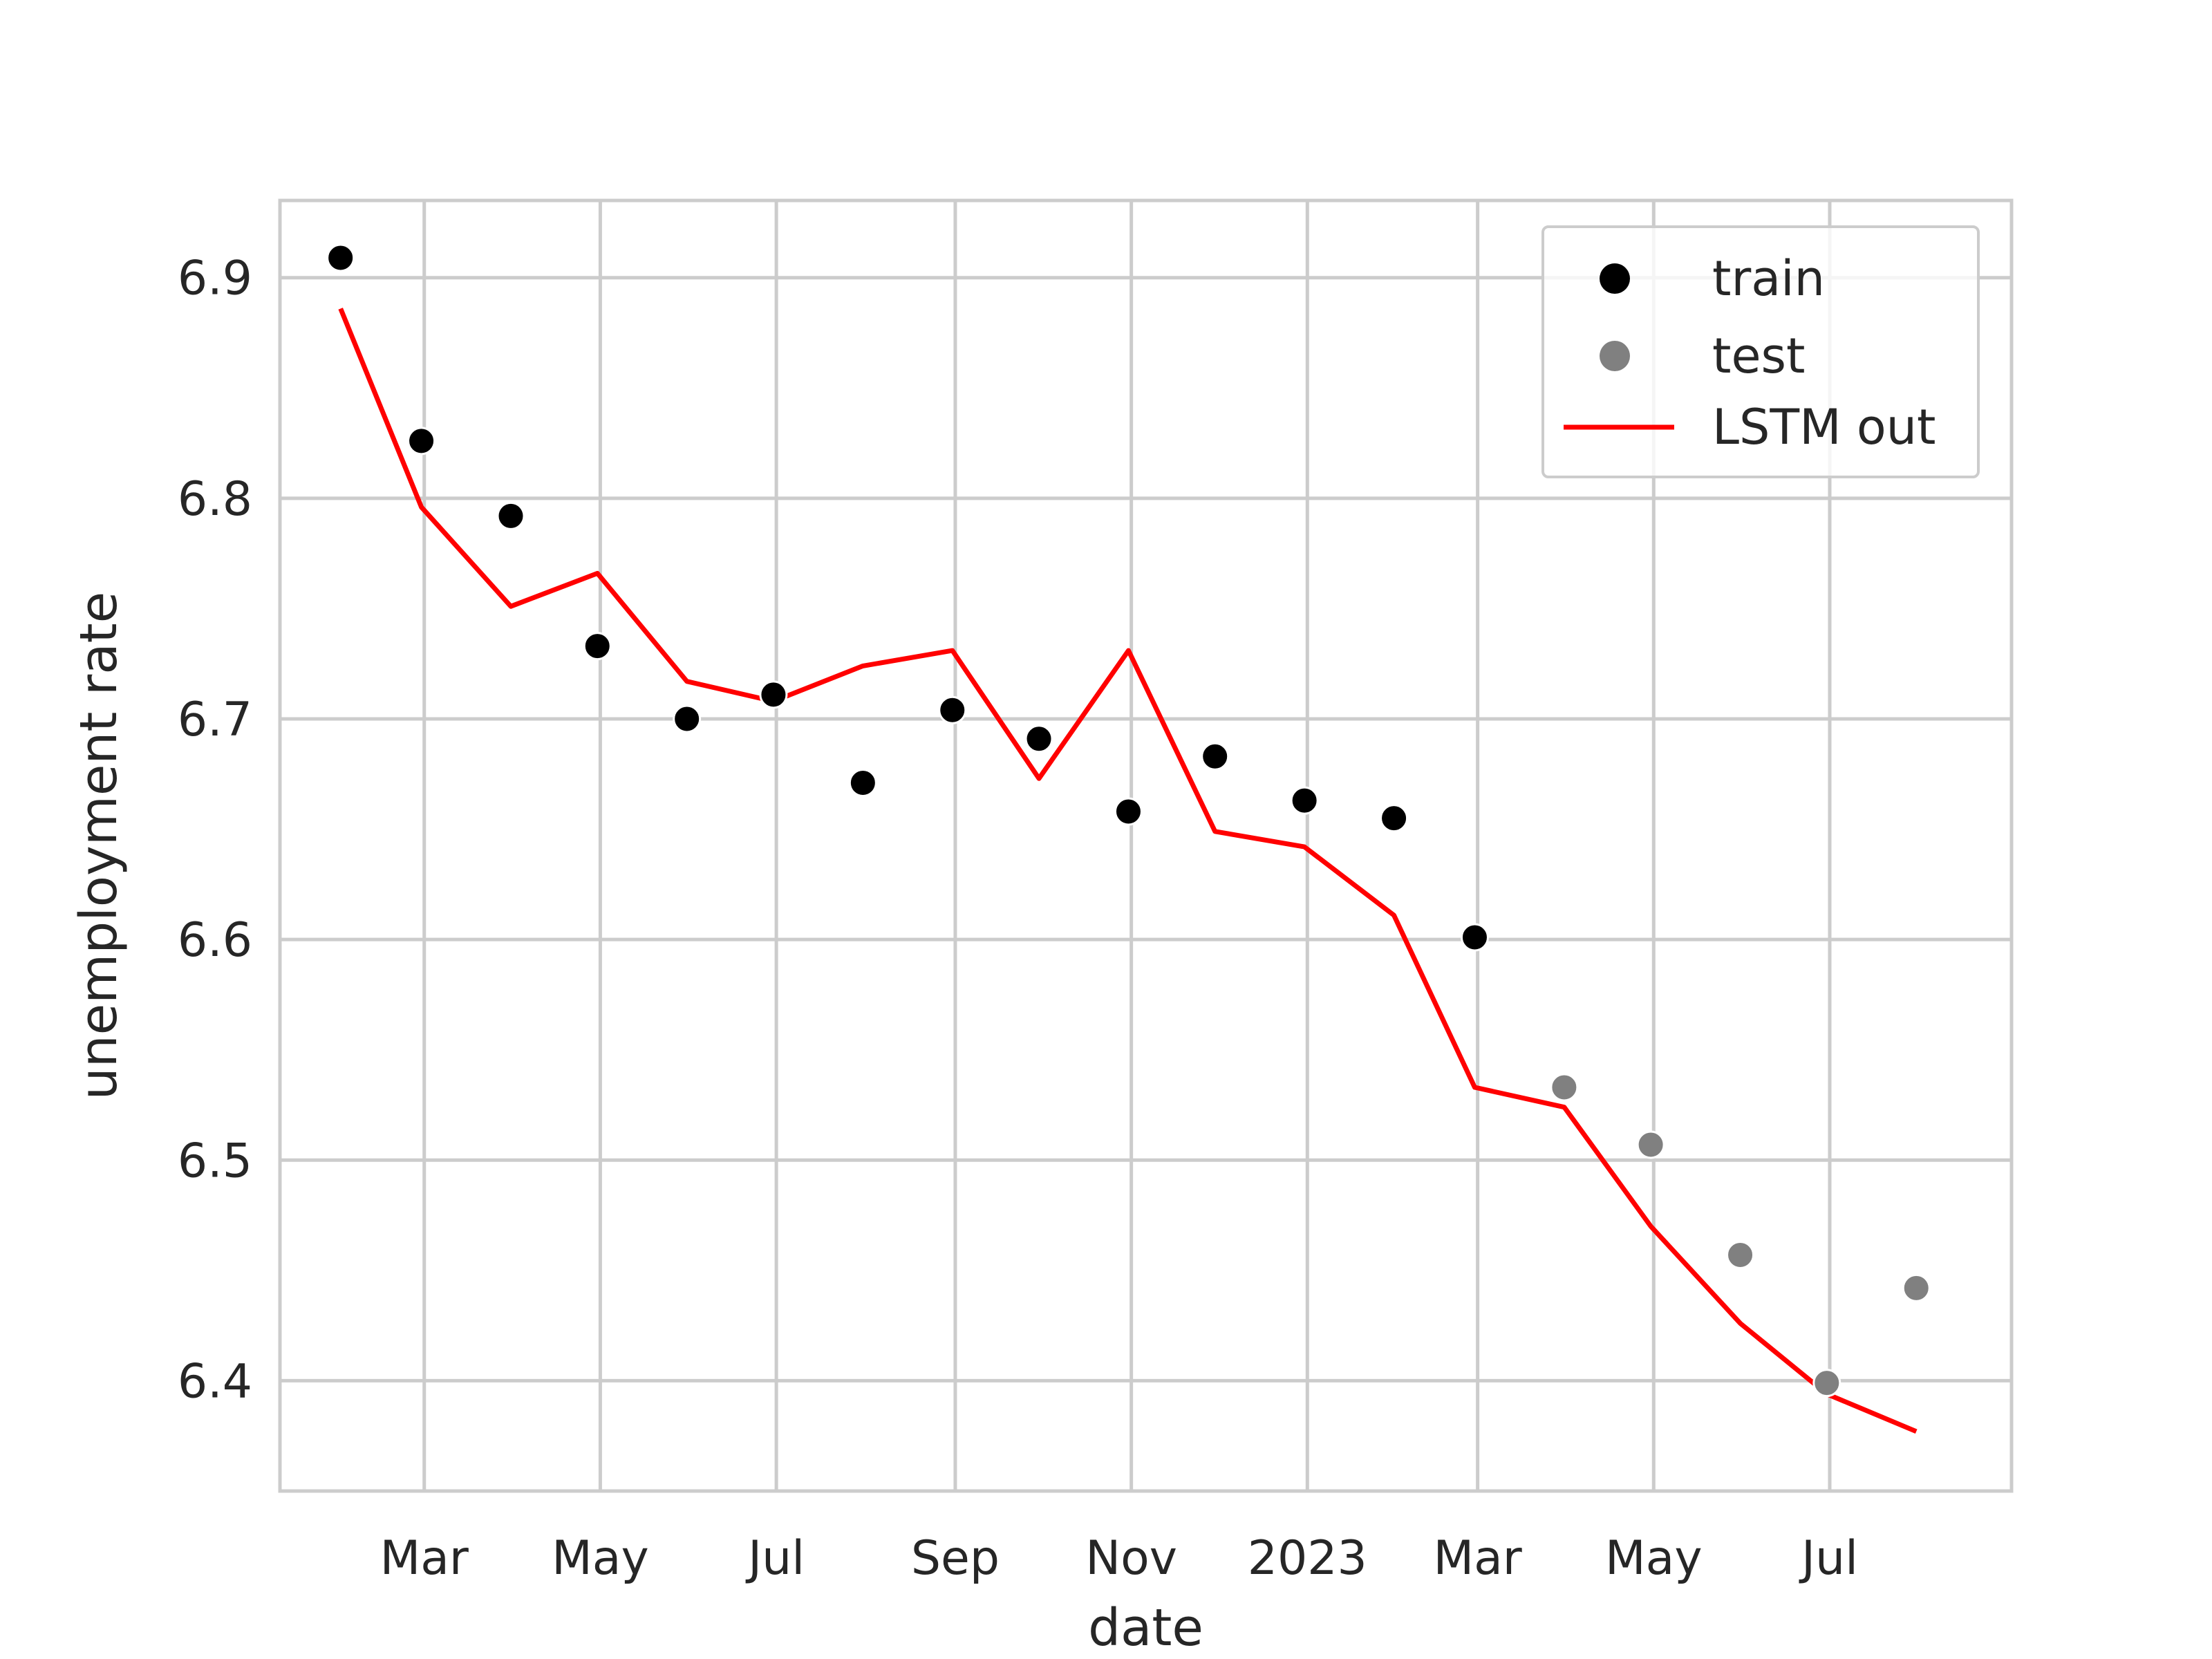 Image resolution: width=2212 pixels, height=1659 pixels. What do you see at coordinates (215, 1161) in the screenshot?
I see `y-tick-label: 6.5` at bounding box center [215, 1161].